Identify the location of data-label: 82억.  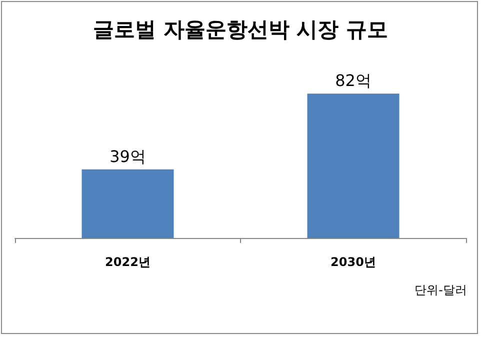
(353, 80).